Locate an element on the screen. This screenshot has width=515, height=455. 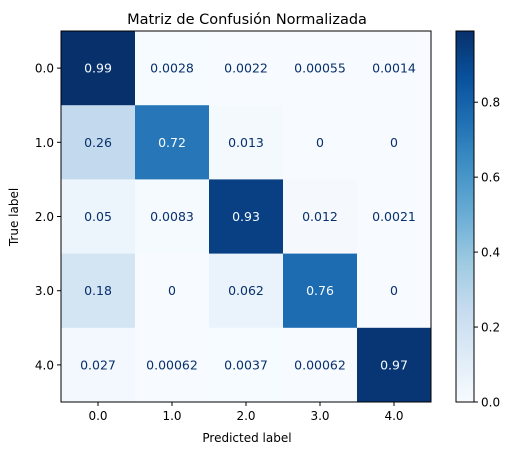
chart-title: Matriz de Confusión Normalizada is located at coordinates (247, 20).